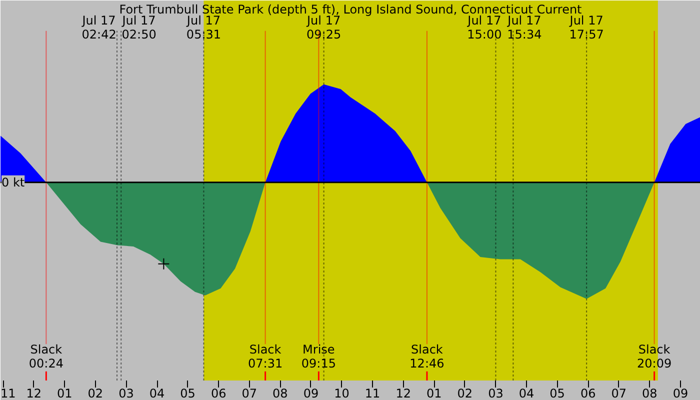  Describe the element at coordinates (484, 28) in the screenshot. I see `ref-line-label: Jul 17 15:00` at that location.